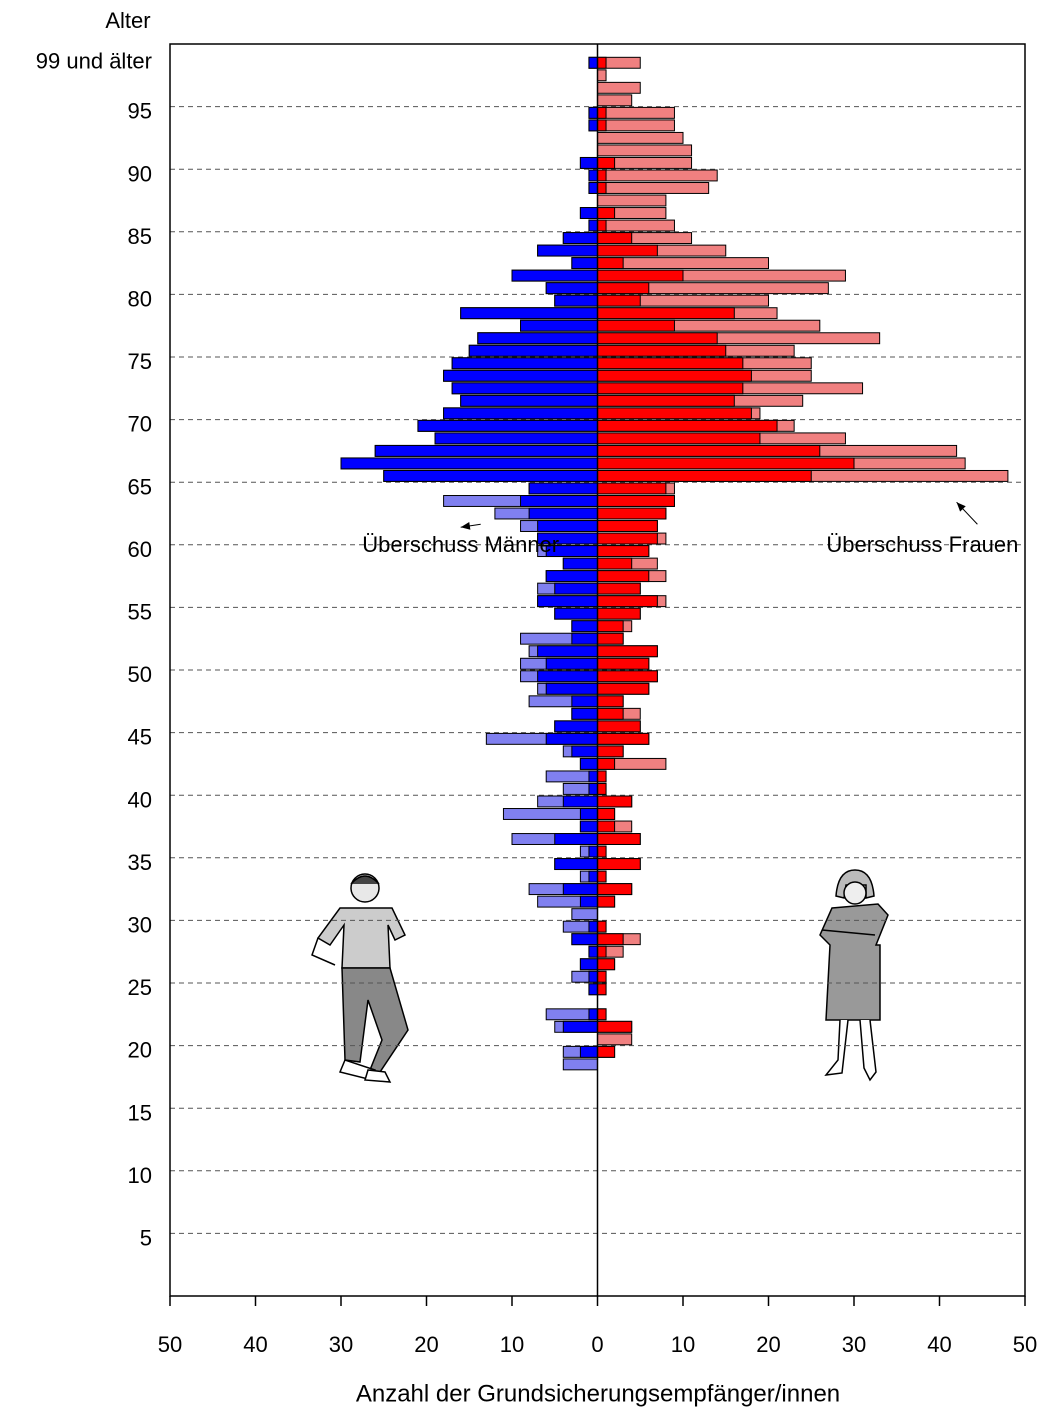 Image resolution: width=1061 pixels, height=1421 pixels. I want to click on y-tick-label: 10, so click(140, 1175).